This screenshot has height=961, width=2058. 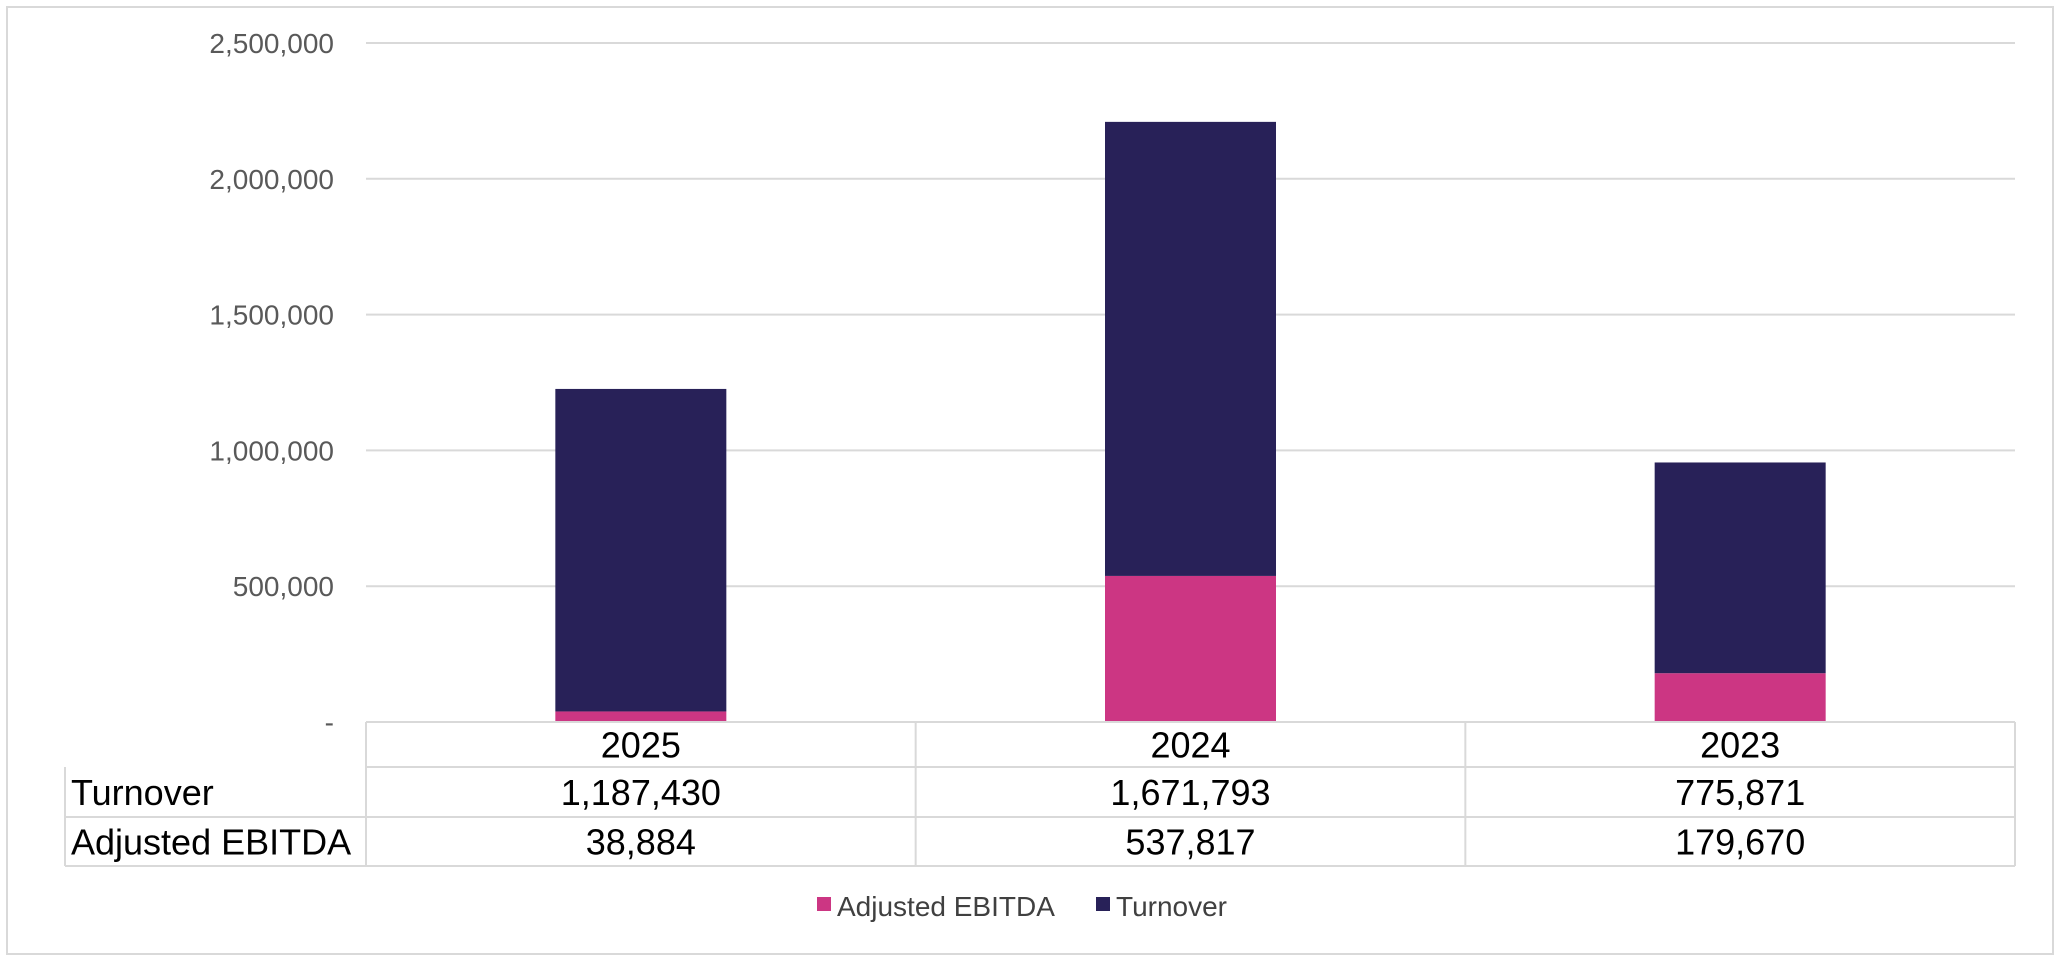 What do you see at coordinates (1740, 745) in the screenshot?
I see `x-tick-label: 2023` at bounding box center [1740, 745].